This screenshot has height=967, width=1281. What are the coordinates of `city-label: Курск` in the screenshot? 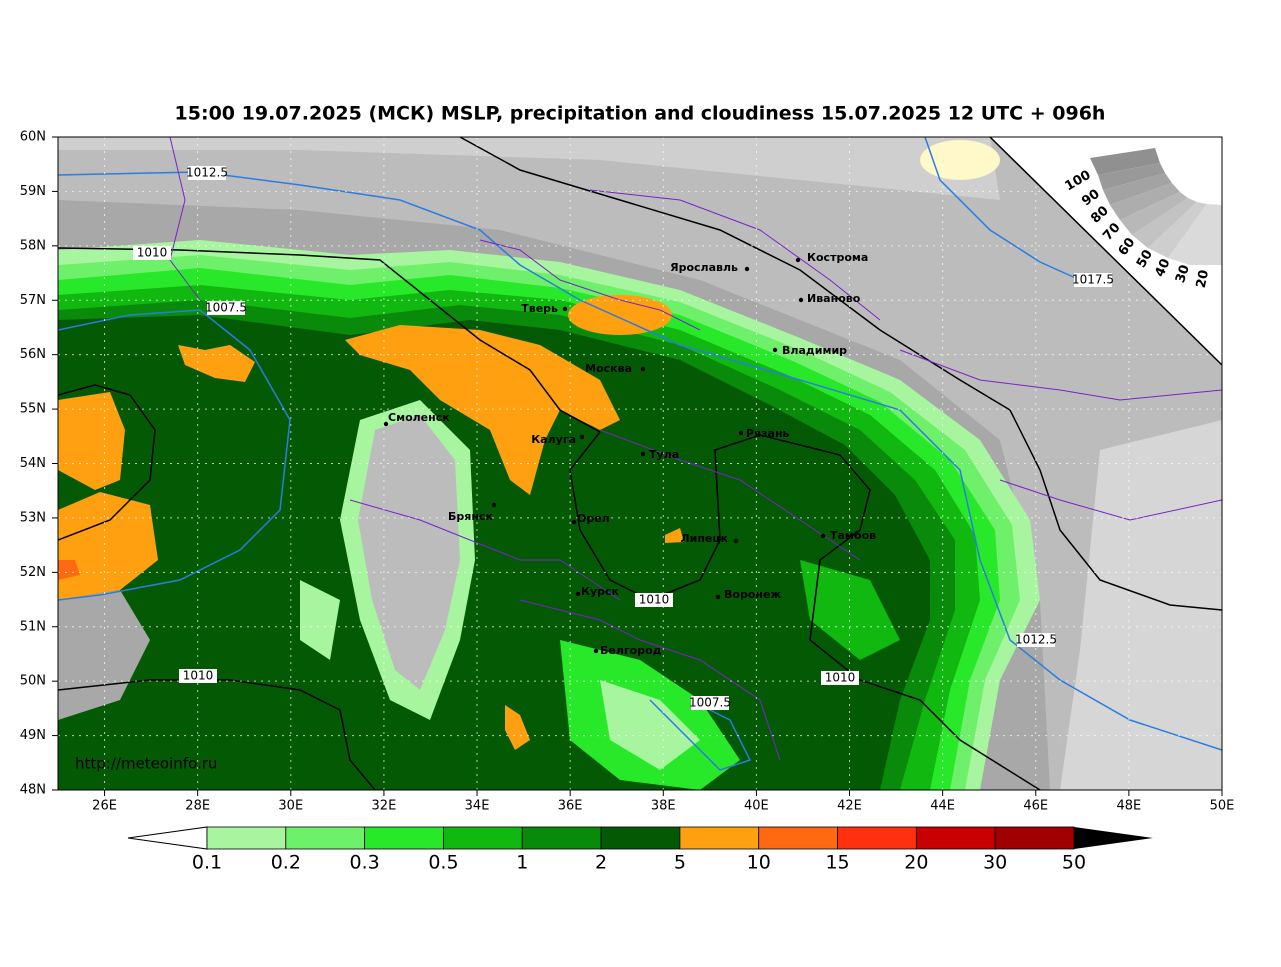 It's located at (600, 591).